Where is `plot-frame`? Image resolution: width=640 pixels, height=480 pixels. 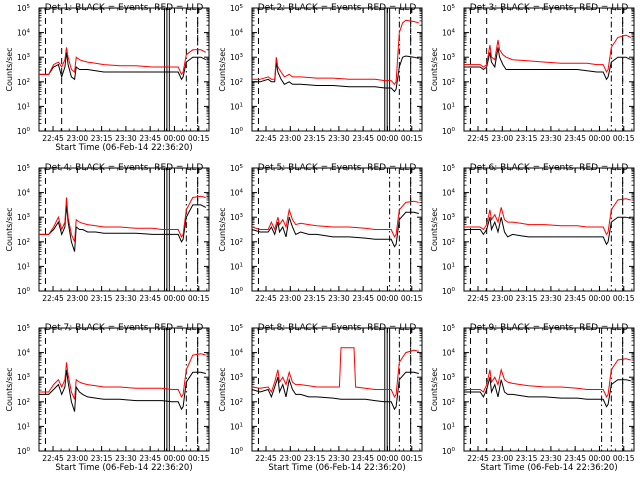 plot-frame is located at coordinates (549, 69).